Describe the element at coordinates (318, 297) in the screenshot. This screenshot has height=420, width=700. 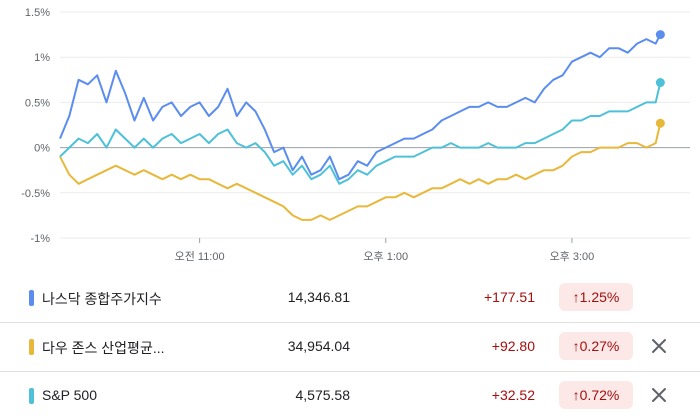
I see `index-price: 14,346.81` at that location.